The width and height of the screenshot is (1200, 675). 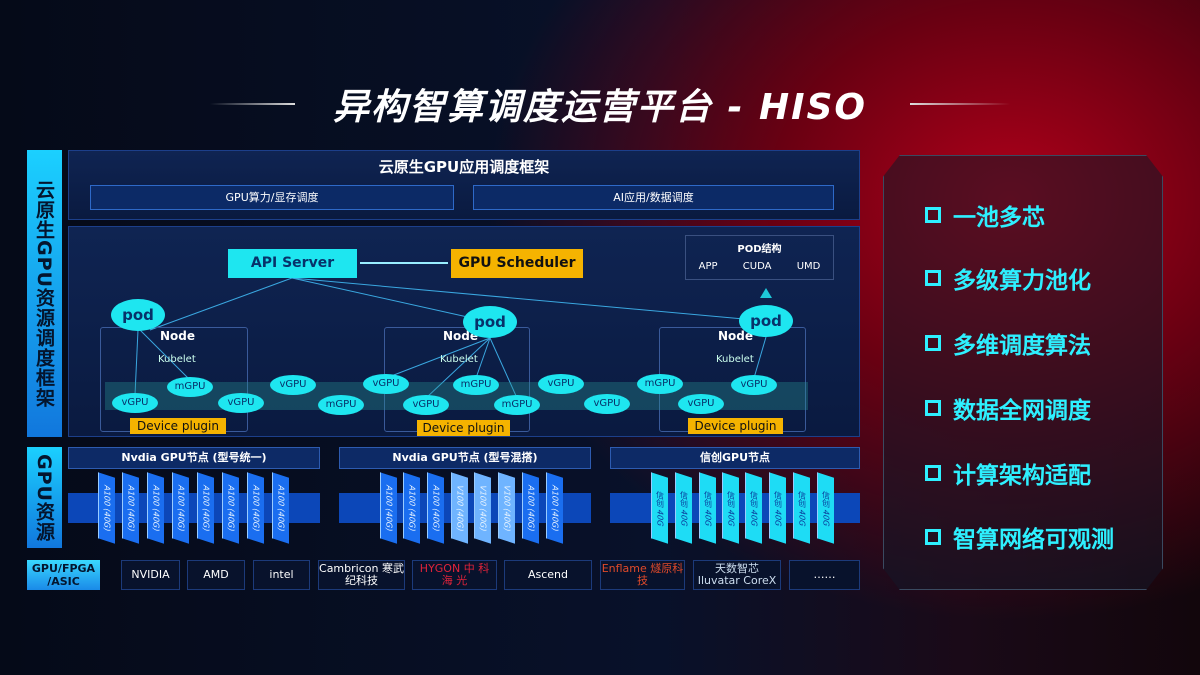 What do you see at coordinates (759, 249) in the screenshot?
I see `pod-structure-title: POD结构` at bounding box center [759, 249].